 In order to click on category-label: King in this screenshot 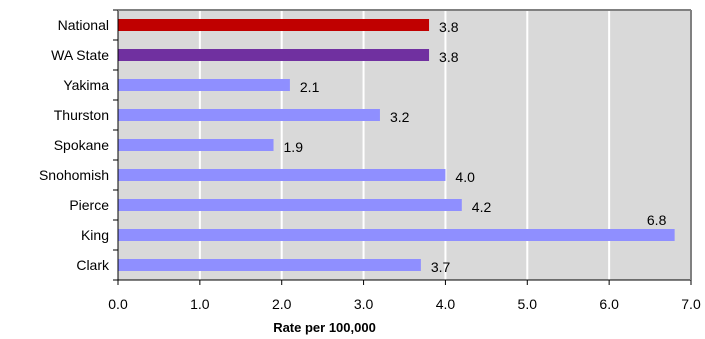, I will do `click(95, 235)`.